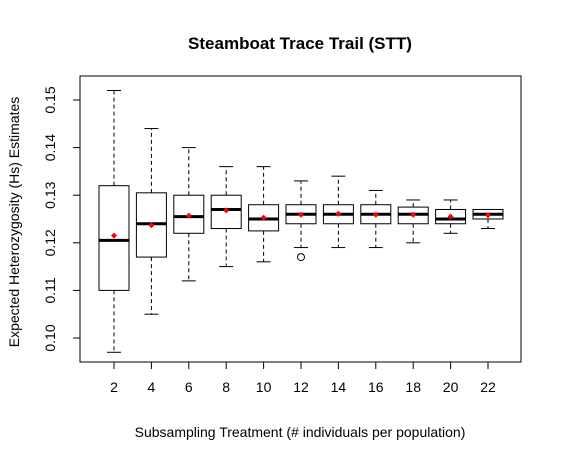 This screenshot has height=465, width=565. I want to click on y-tick-label: 0.13, so click(50, 194).